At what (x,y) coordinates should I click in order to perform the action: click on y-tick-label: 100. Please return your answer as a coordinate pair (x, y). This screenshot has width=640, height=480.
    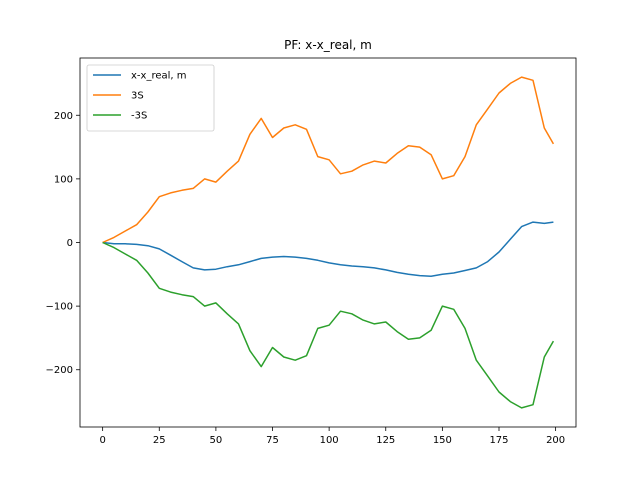
    Looking at the image, I should click on (63, 179).